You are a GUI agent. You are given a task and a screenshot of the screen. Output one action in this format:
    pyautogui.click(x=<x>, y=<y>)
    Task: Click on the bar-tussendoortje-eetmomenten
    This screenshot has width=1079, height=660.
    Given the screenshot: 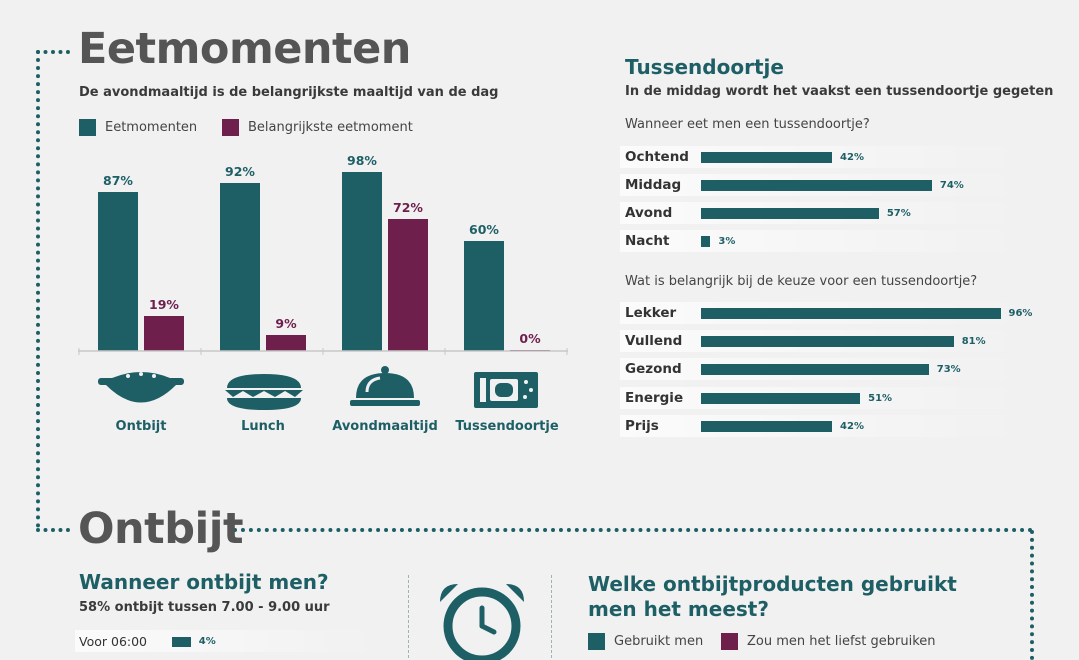 What is the action you would take?
    pyautogui.click(x=484, y=296)
    